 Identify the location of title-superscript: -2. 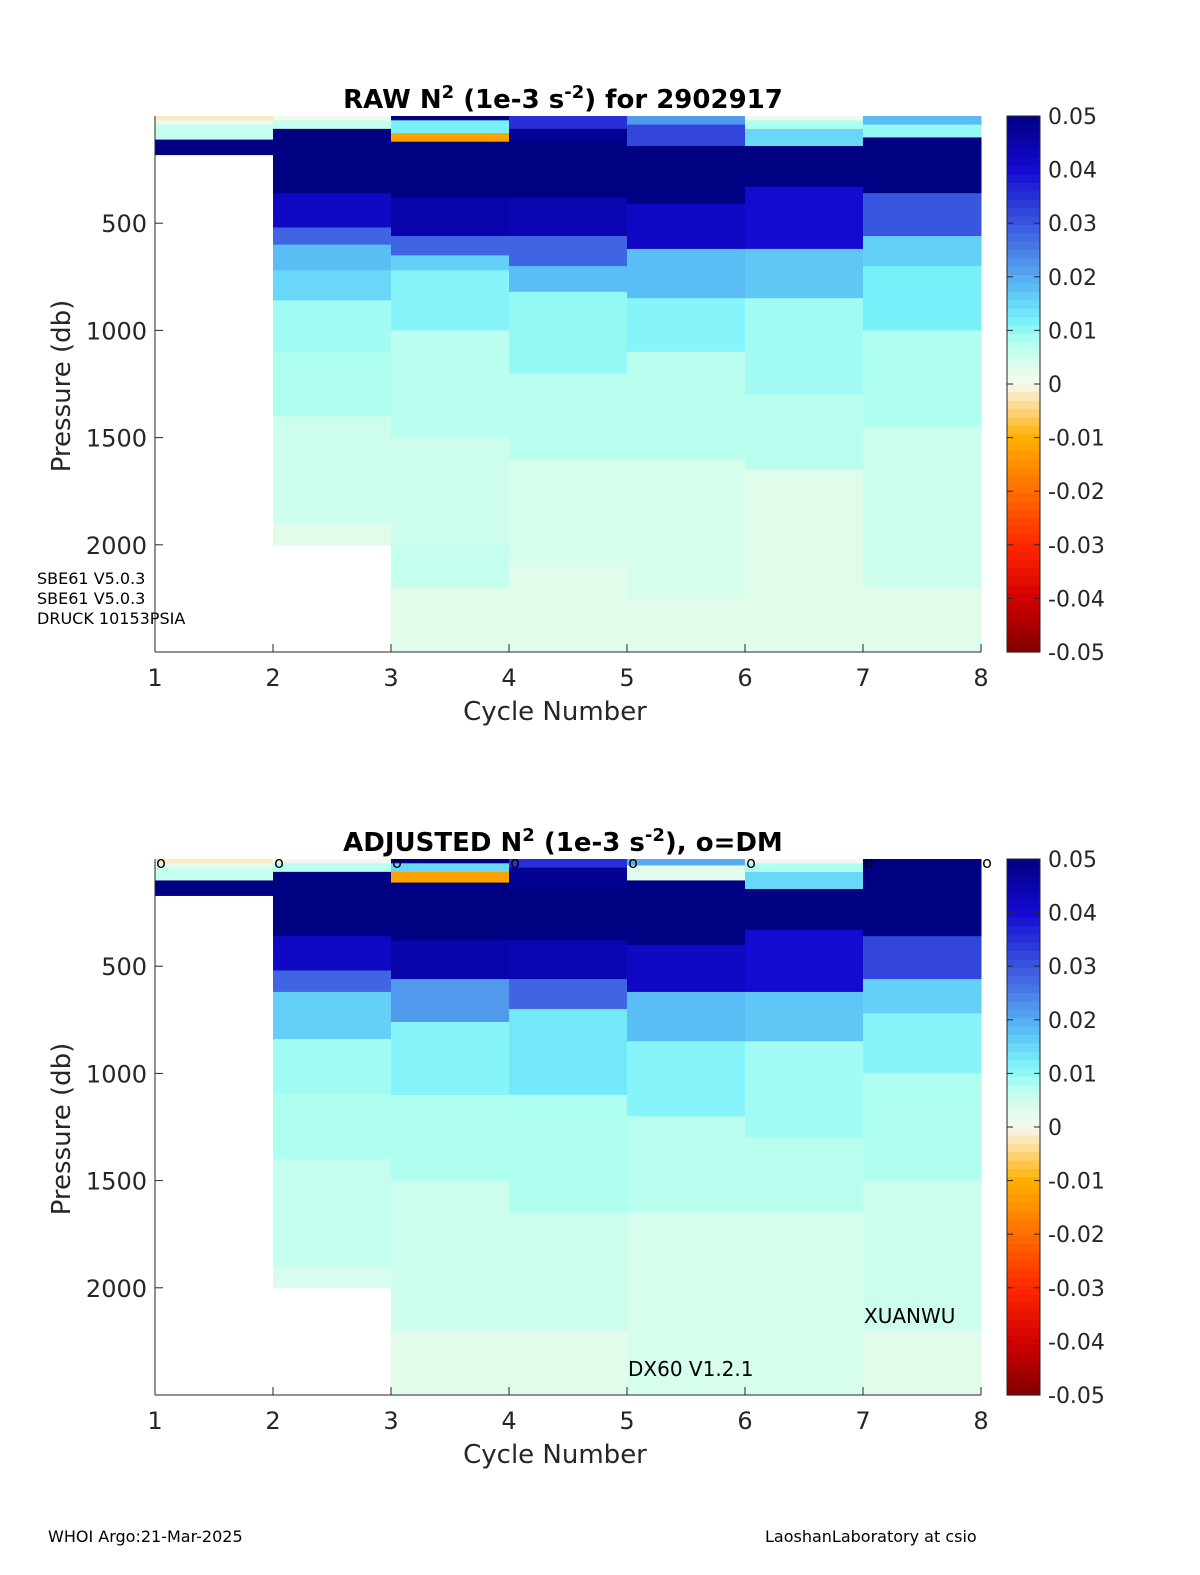
(574, 92).